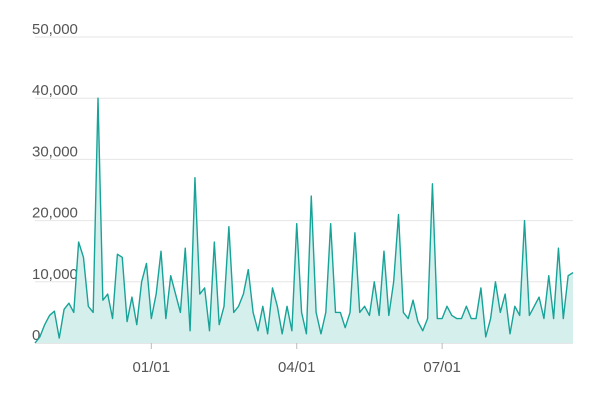  What do you see at coordinates (55, 151) in the screenshot?
I see `y-tick-label: 30,000` at bounding box center [55, 151].